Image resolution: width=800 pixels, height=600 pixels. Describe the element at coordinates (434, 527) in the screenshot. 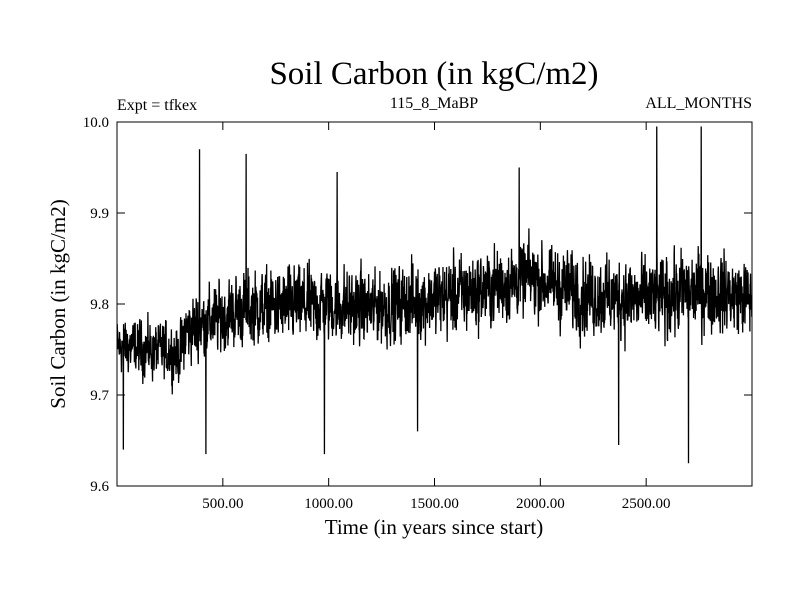

I see `x-axis-label: Time (in years since start)` at that location.